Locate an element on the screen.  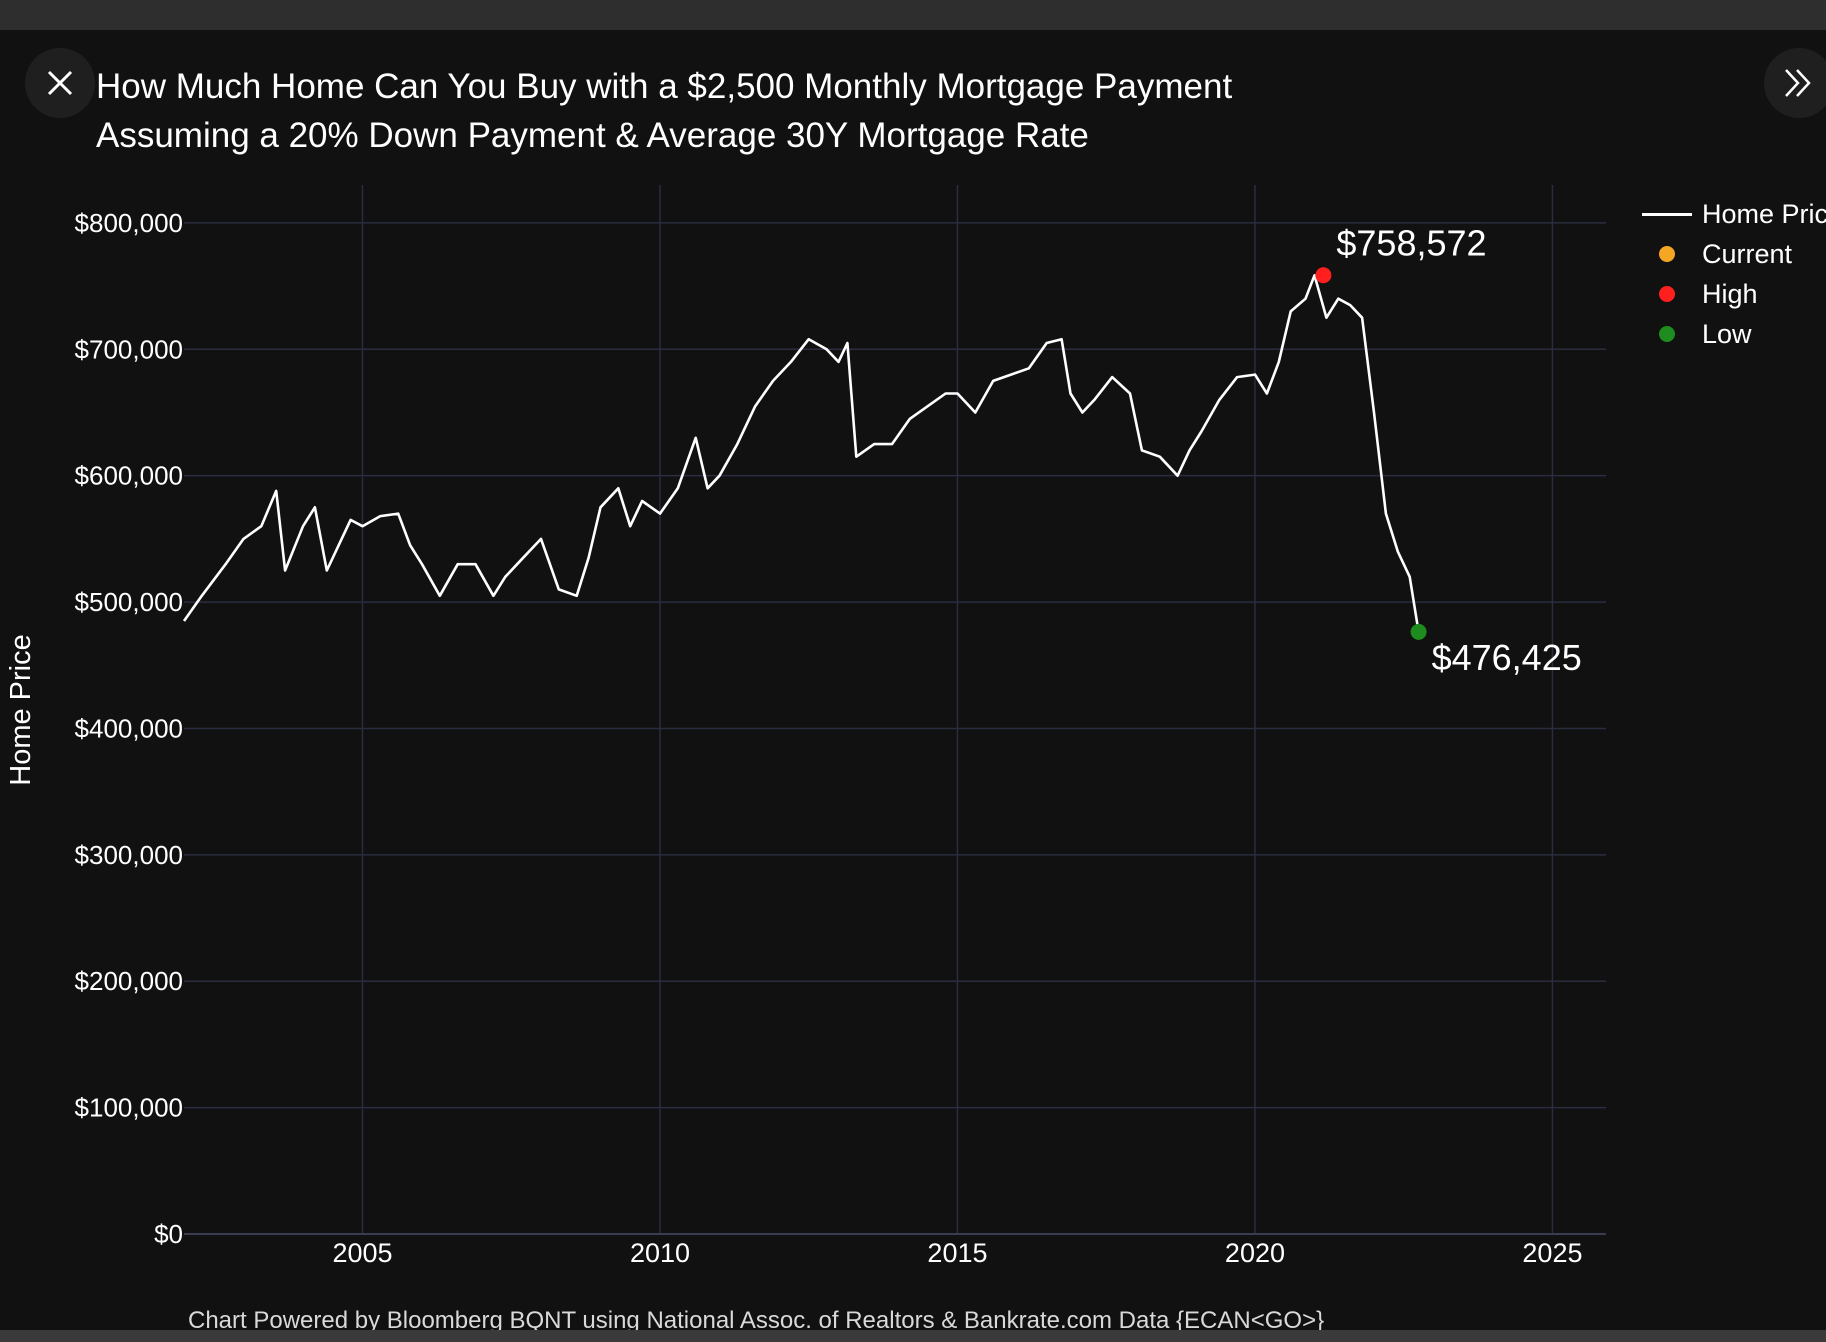
high-value-label: $758,572 is located at coordinates (1411, 242).